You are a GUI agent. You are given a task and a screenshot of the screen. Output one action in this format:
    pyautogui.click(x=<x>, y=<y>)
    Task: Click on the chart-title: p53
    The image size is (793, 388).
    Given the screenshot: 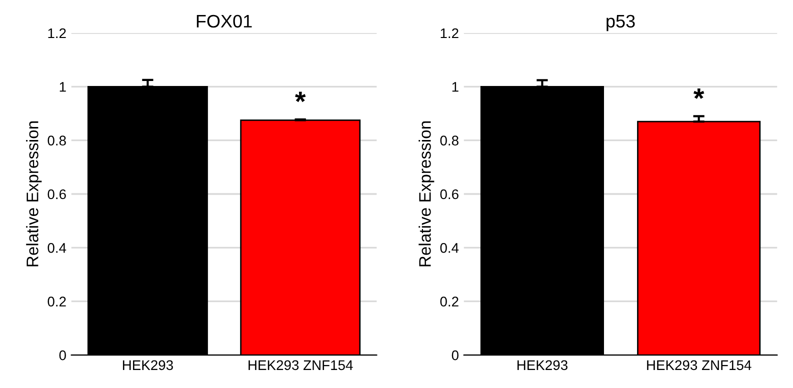 What is the action you would take?
    pyautogui.click(x=620, y=23)
    